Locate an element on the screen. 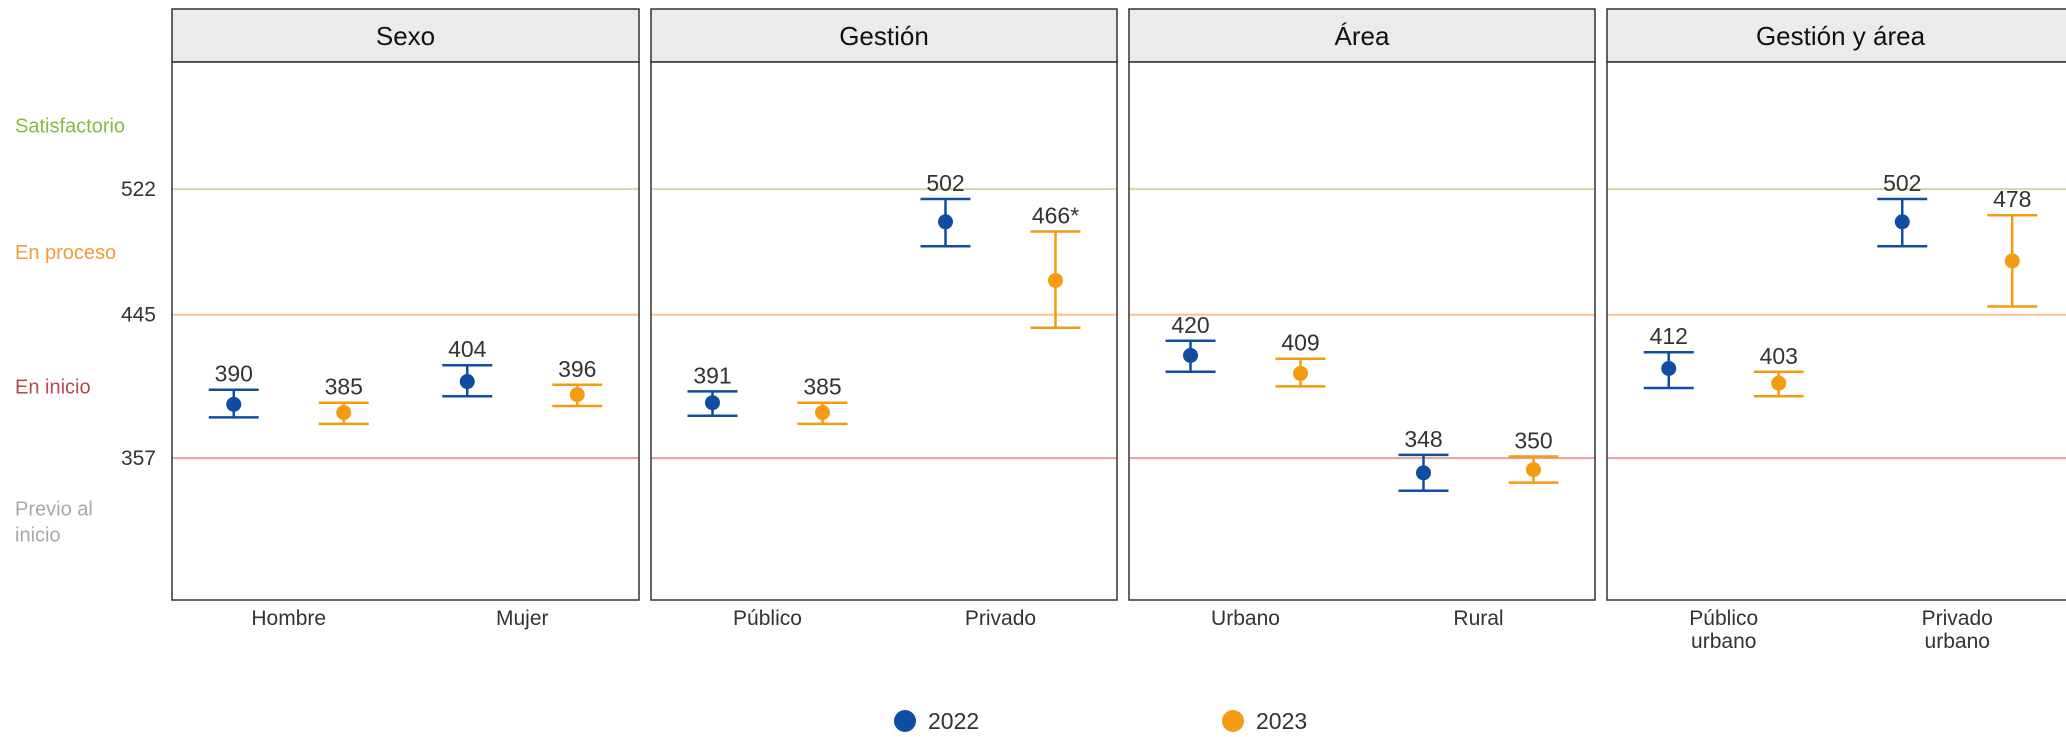 The height and width of the screenshot is (737, 2066). error-bar-2023: 466* is located at coordinates (1055, 266).